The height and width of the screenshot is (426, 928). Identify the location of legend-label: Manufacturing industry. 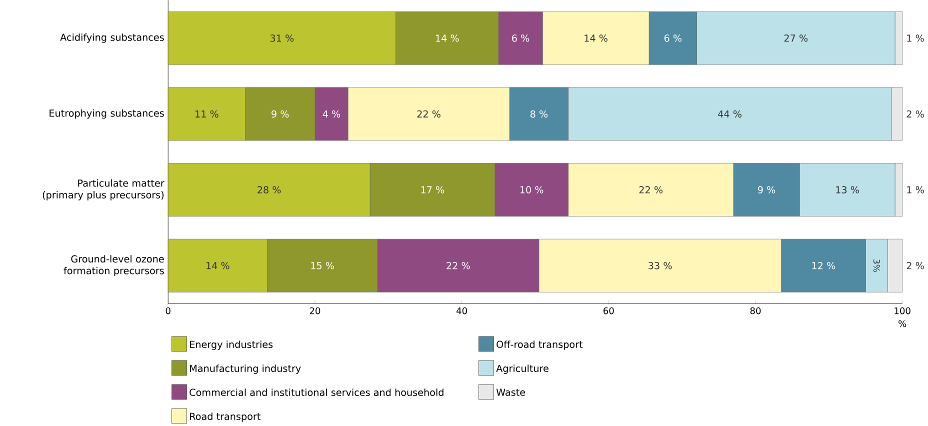
(245, 369).